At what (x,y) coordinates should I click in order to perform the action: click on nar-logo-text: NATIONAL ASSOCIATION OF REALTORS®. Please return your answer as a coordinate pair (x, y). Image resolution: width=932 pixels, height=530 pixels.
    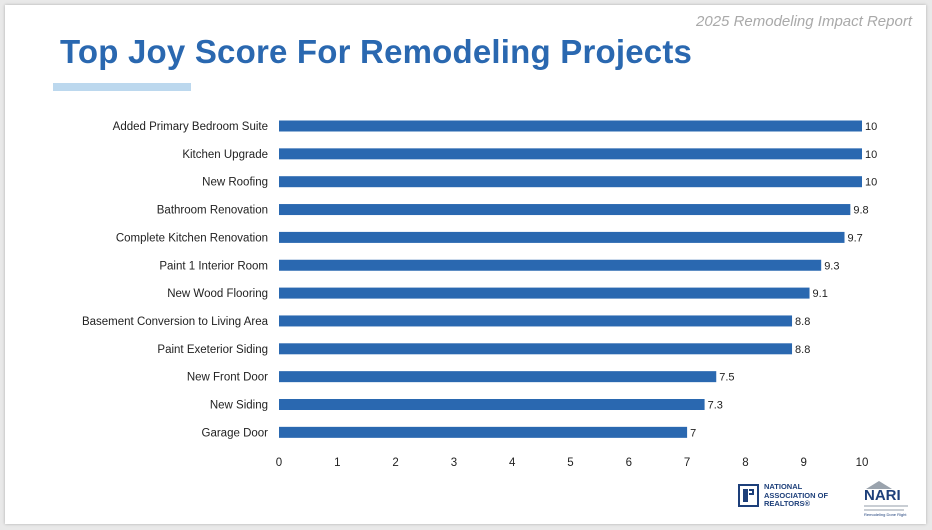
    Looking at the image, I should click on (796, 495).